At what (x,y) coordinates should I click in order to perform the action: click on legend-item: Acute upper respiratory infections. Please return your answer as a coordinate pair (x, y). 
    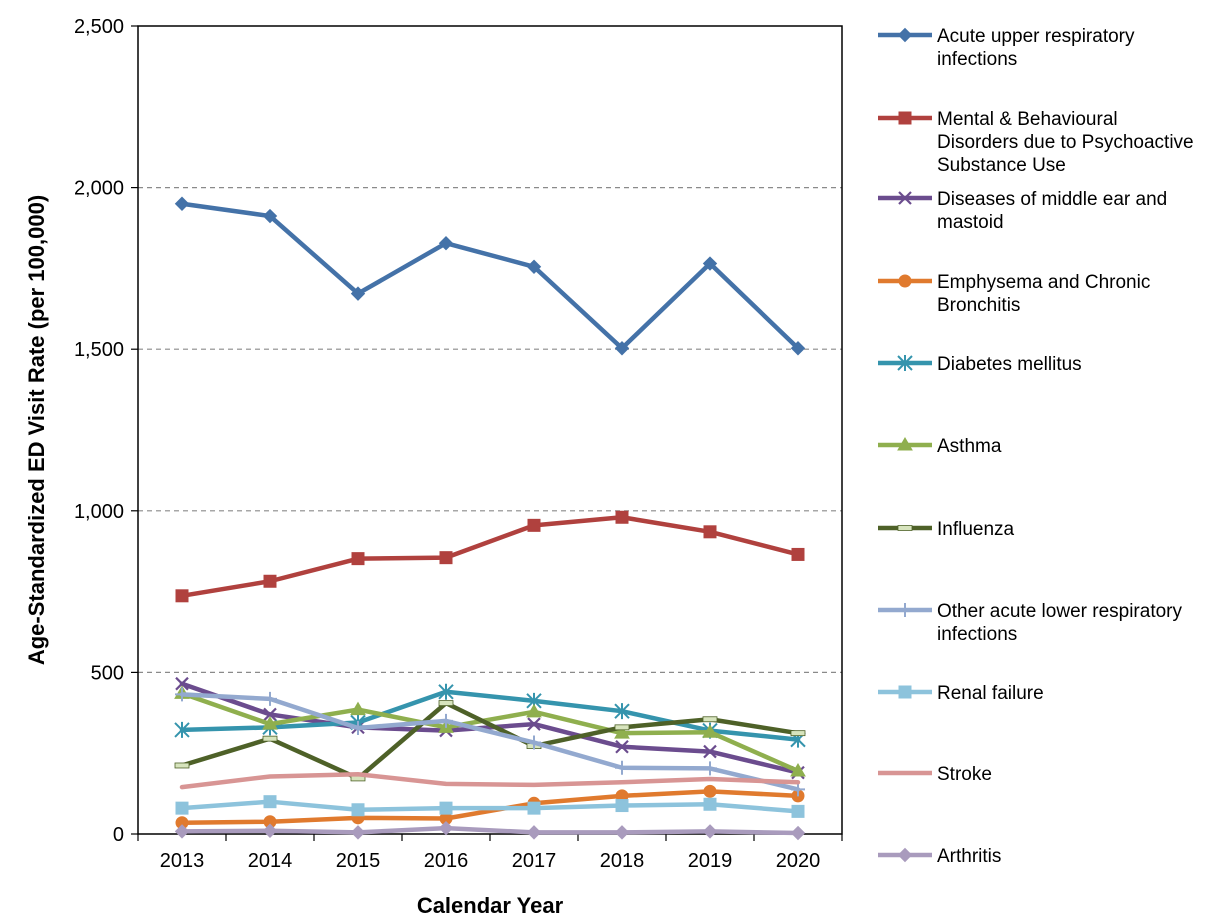
    Looking at the image, I should click on (1006, 48).